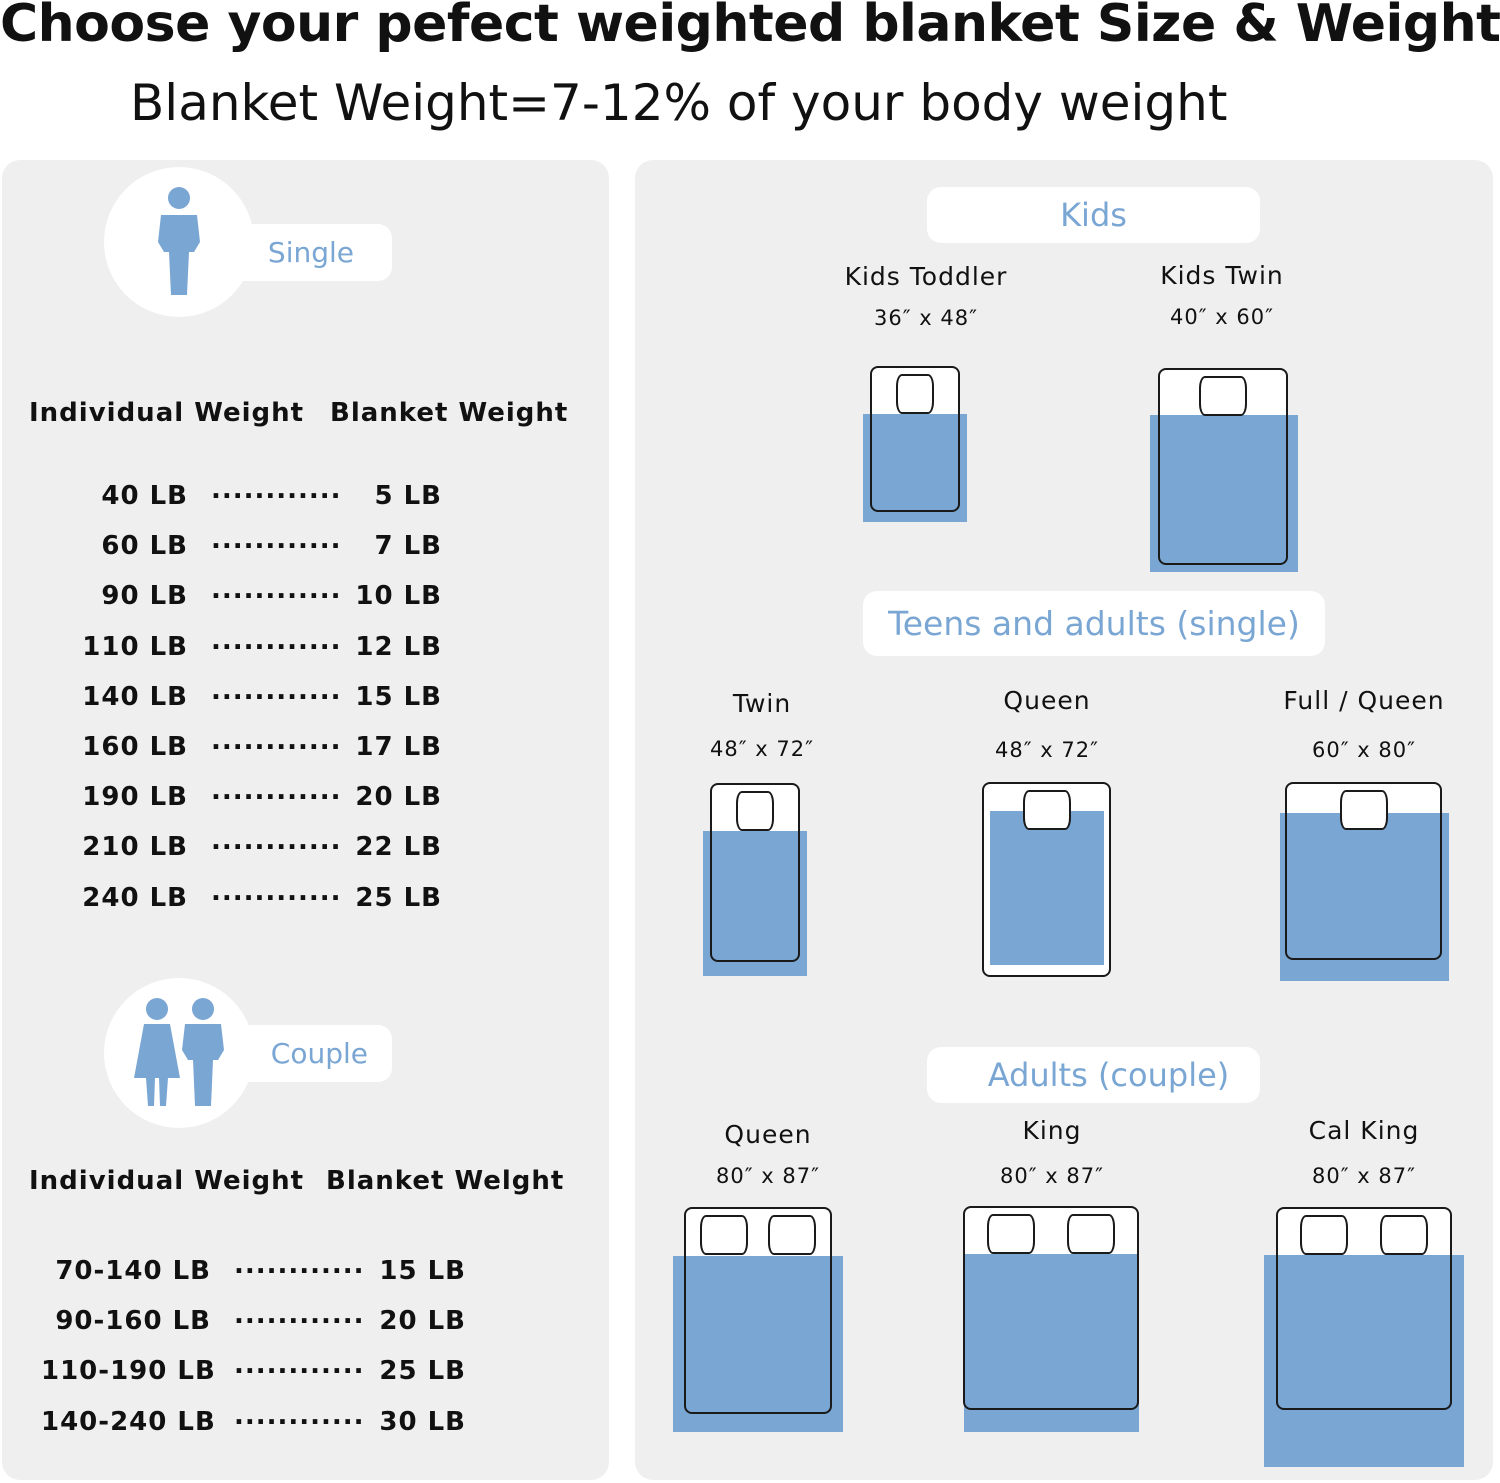  Describe the element at coordinates (1364, 1130) in the screenshot. I see `bed-name: Cal King` at that location.